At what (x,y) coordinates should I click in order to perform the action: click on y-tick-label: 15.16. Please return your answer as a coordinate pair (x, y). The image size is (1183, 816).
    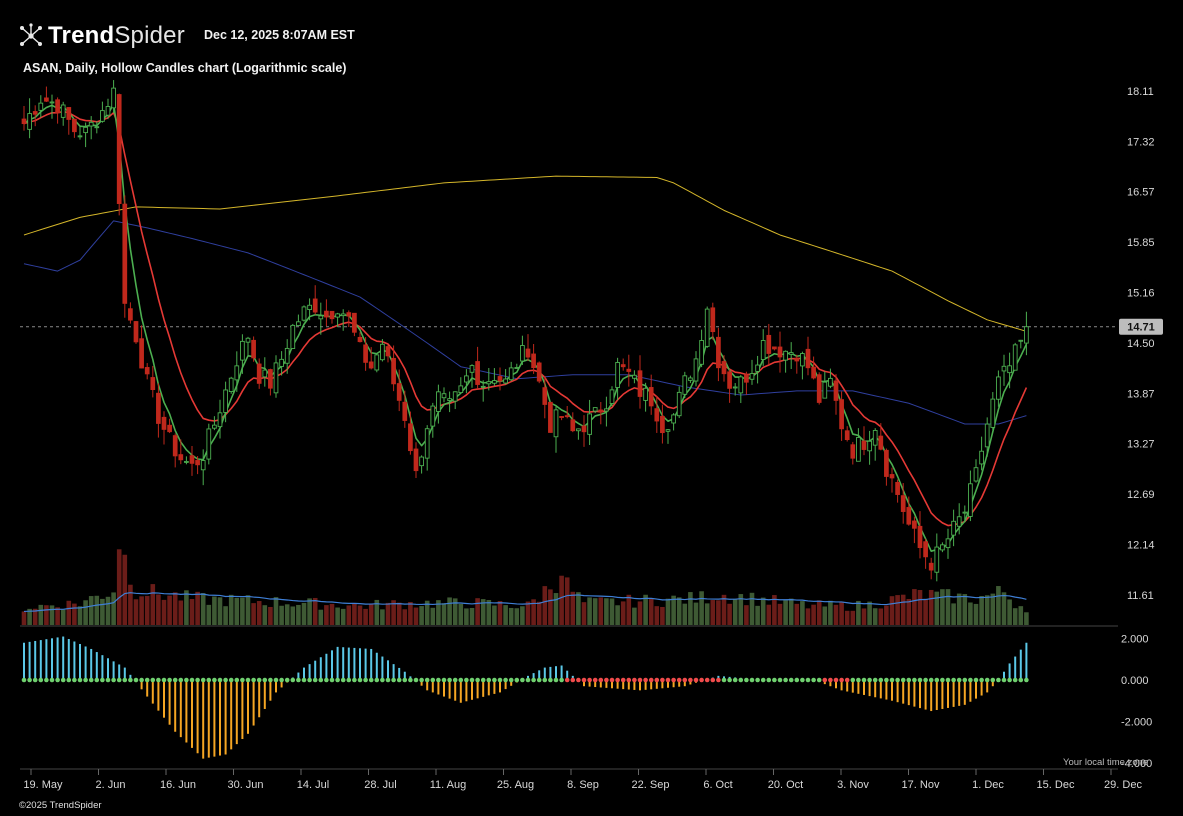
    Looking at the image, I should click on (1141, 294).